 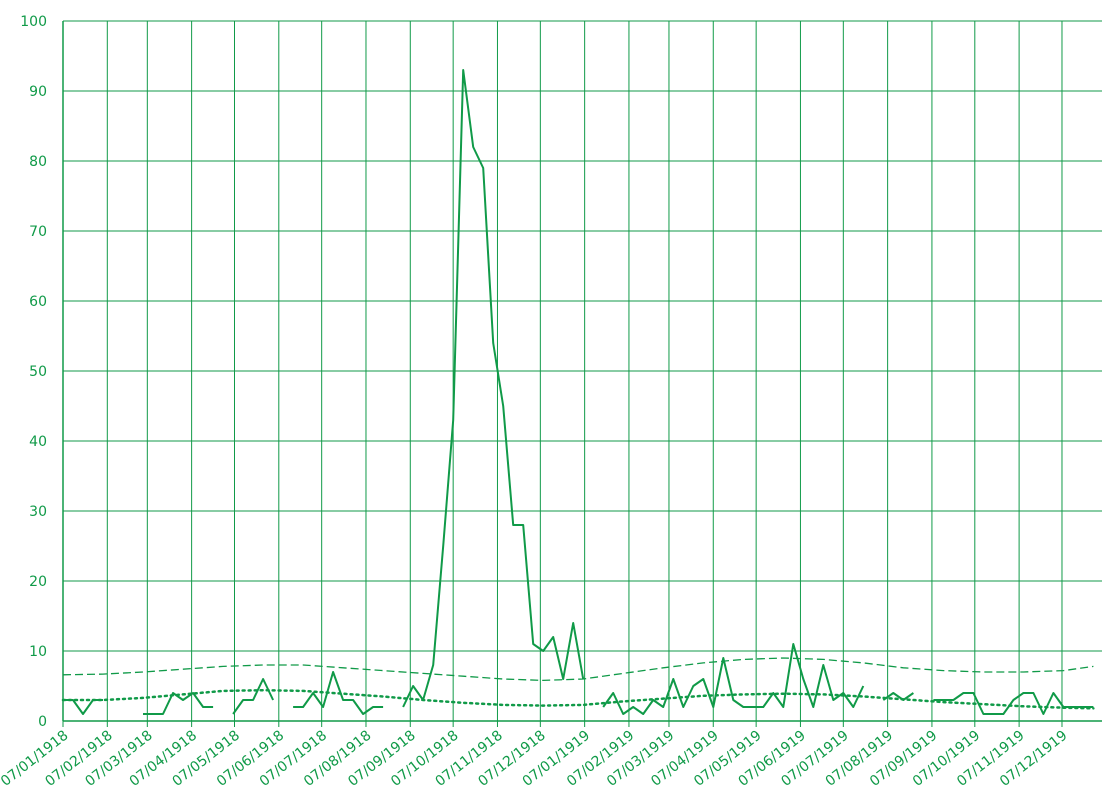 What do you see at coordinates (38, 652) in the screenshot?
I see `y-tick-label: 10` at bounding box center [38, 652].